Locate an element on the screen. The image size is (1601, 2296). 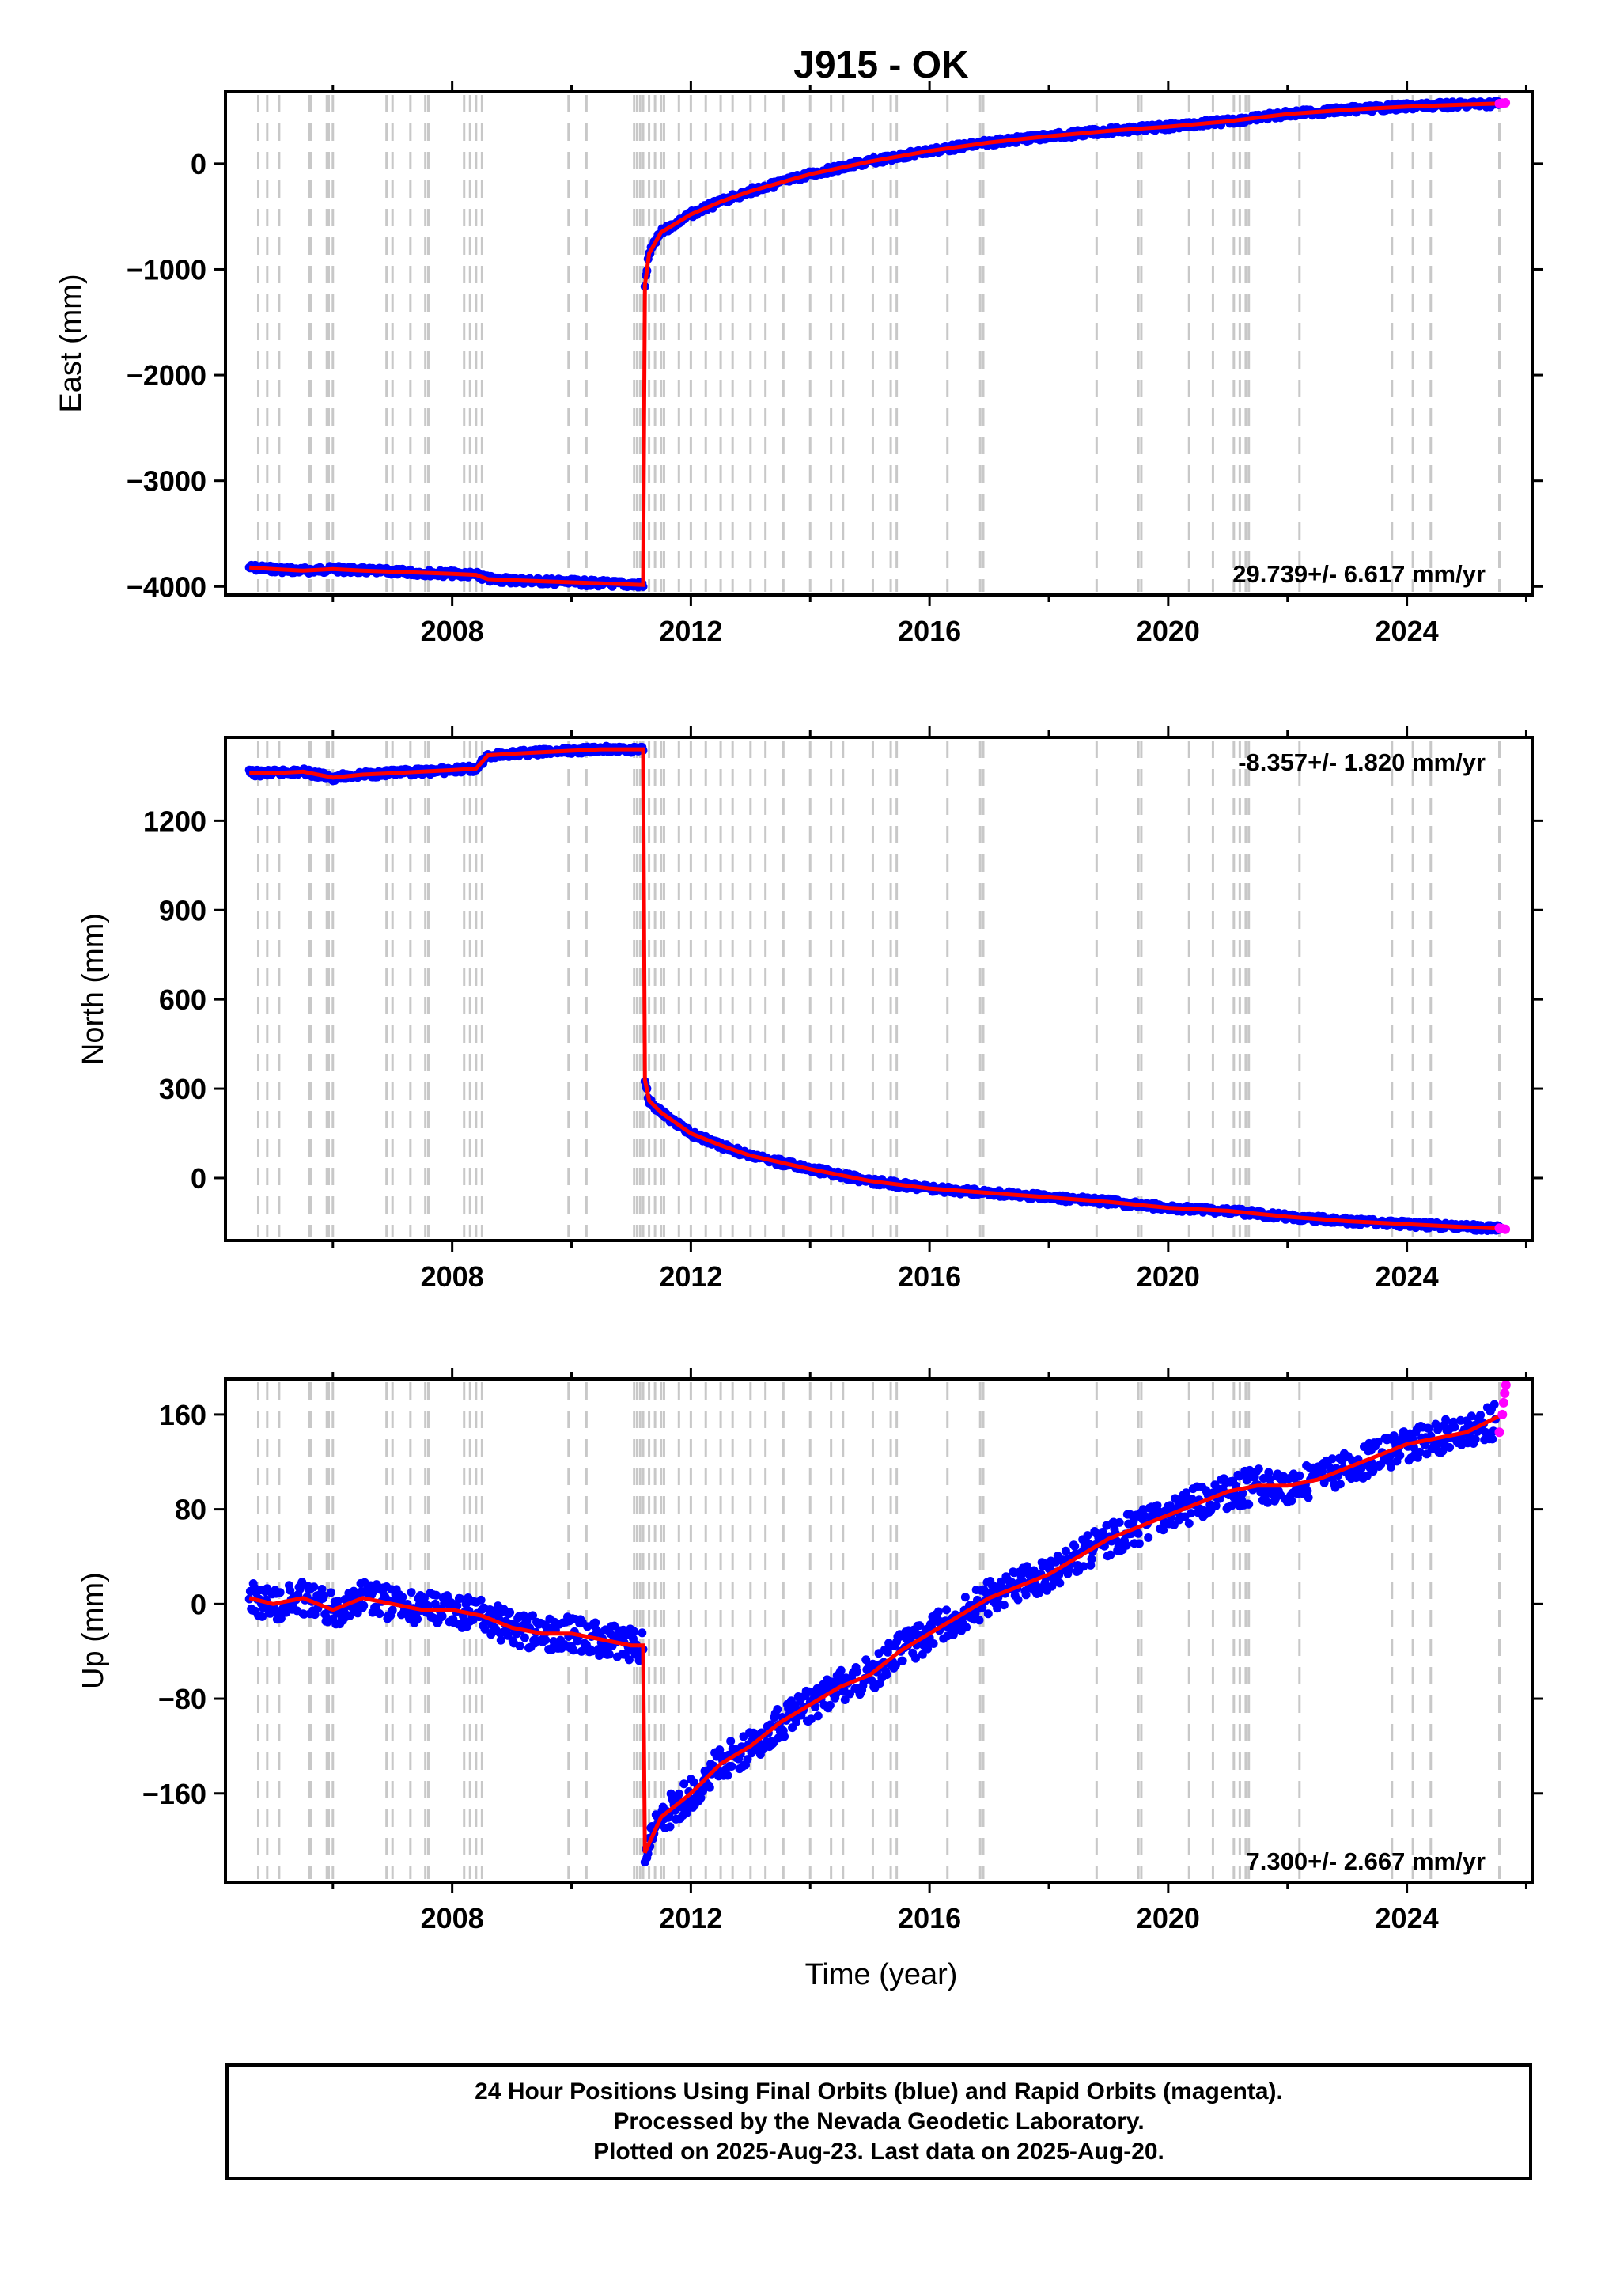
velocity-label: 7.300+/- 2.667 mm/yr is located at coordinates (1366, 1861).